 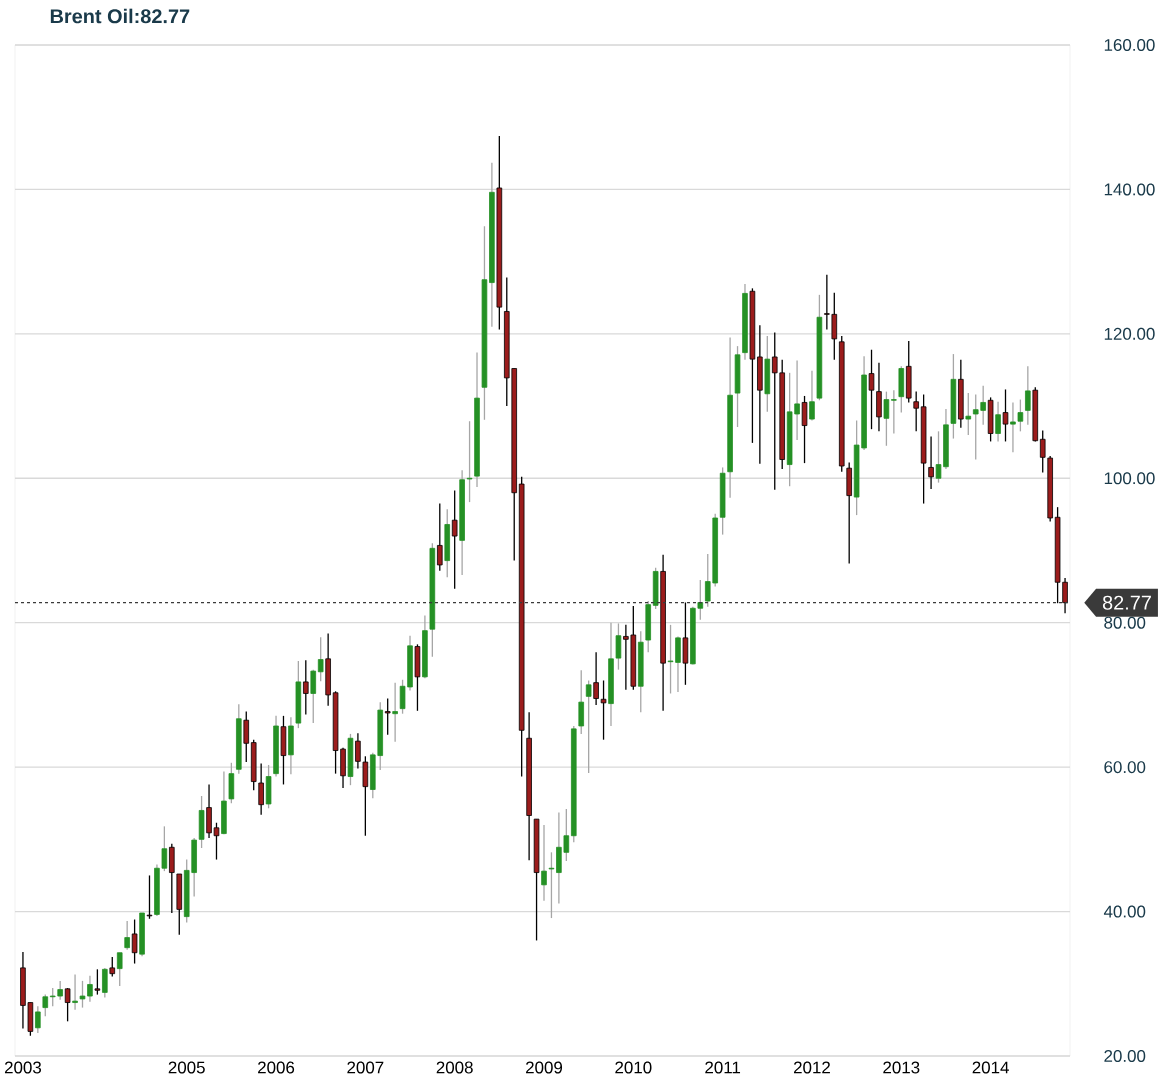 I want to click on x-tick-label: 2010, so click(x=633, y=1067).